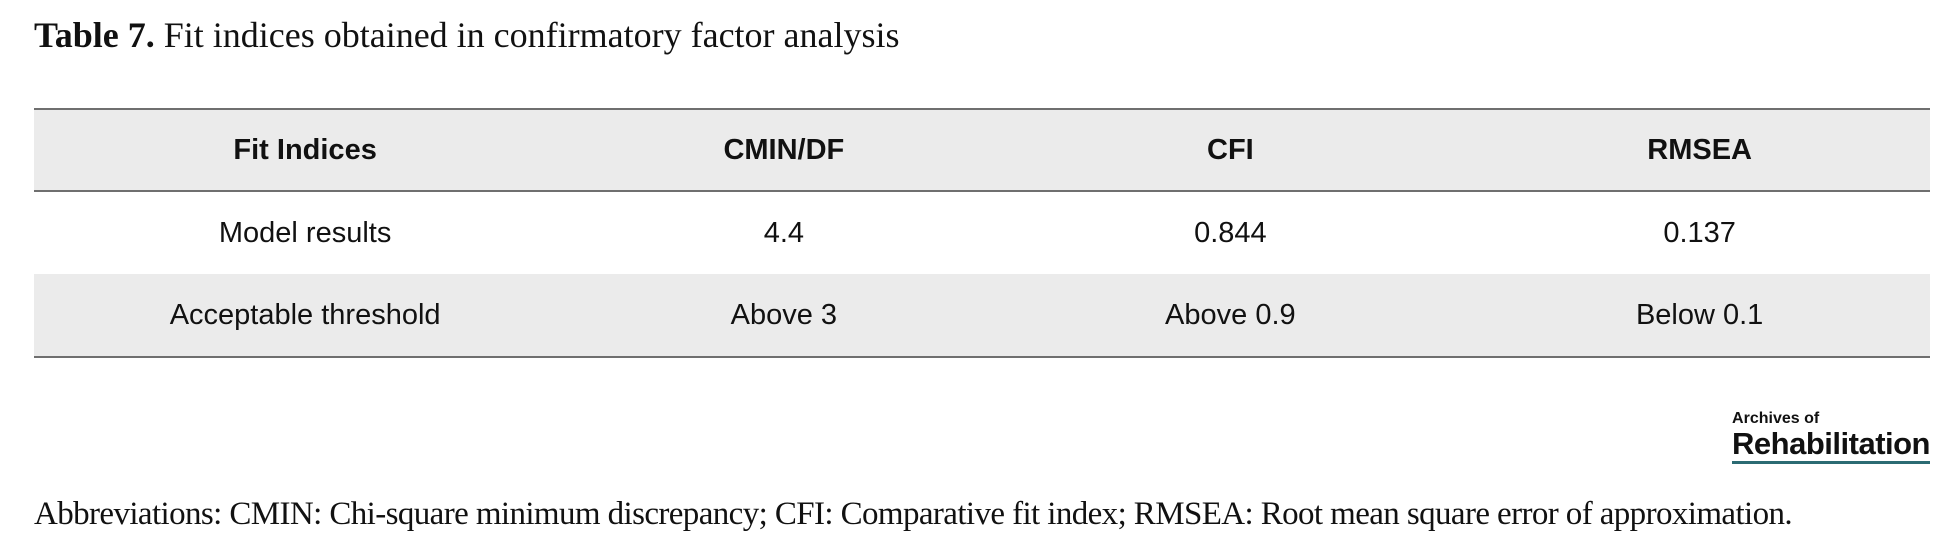 The width and height of the screenshot is (1943, 559). What do you see at coordinates (784, 314) in the screenshot?
I see `cell-cmin-df: Above 3` at bounding box center [784, 314].